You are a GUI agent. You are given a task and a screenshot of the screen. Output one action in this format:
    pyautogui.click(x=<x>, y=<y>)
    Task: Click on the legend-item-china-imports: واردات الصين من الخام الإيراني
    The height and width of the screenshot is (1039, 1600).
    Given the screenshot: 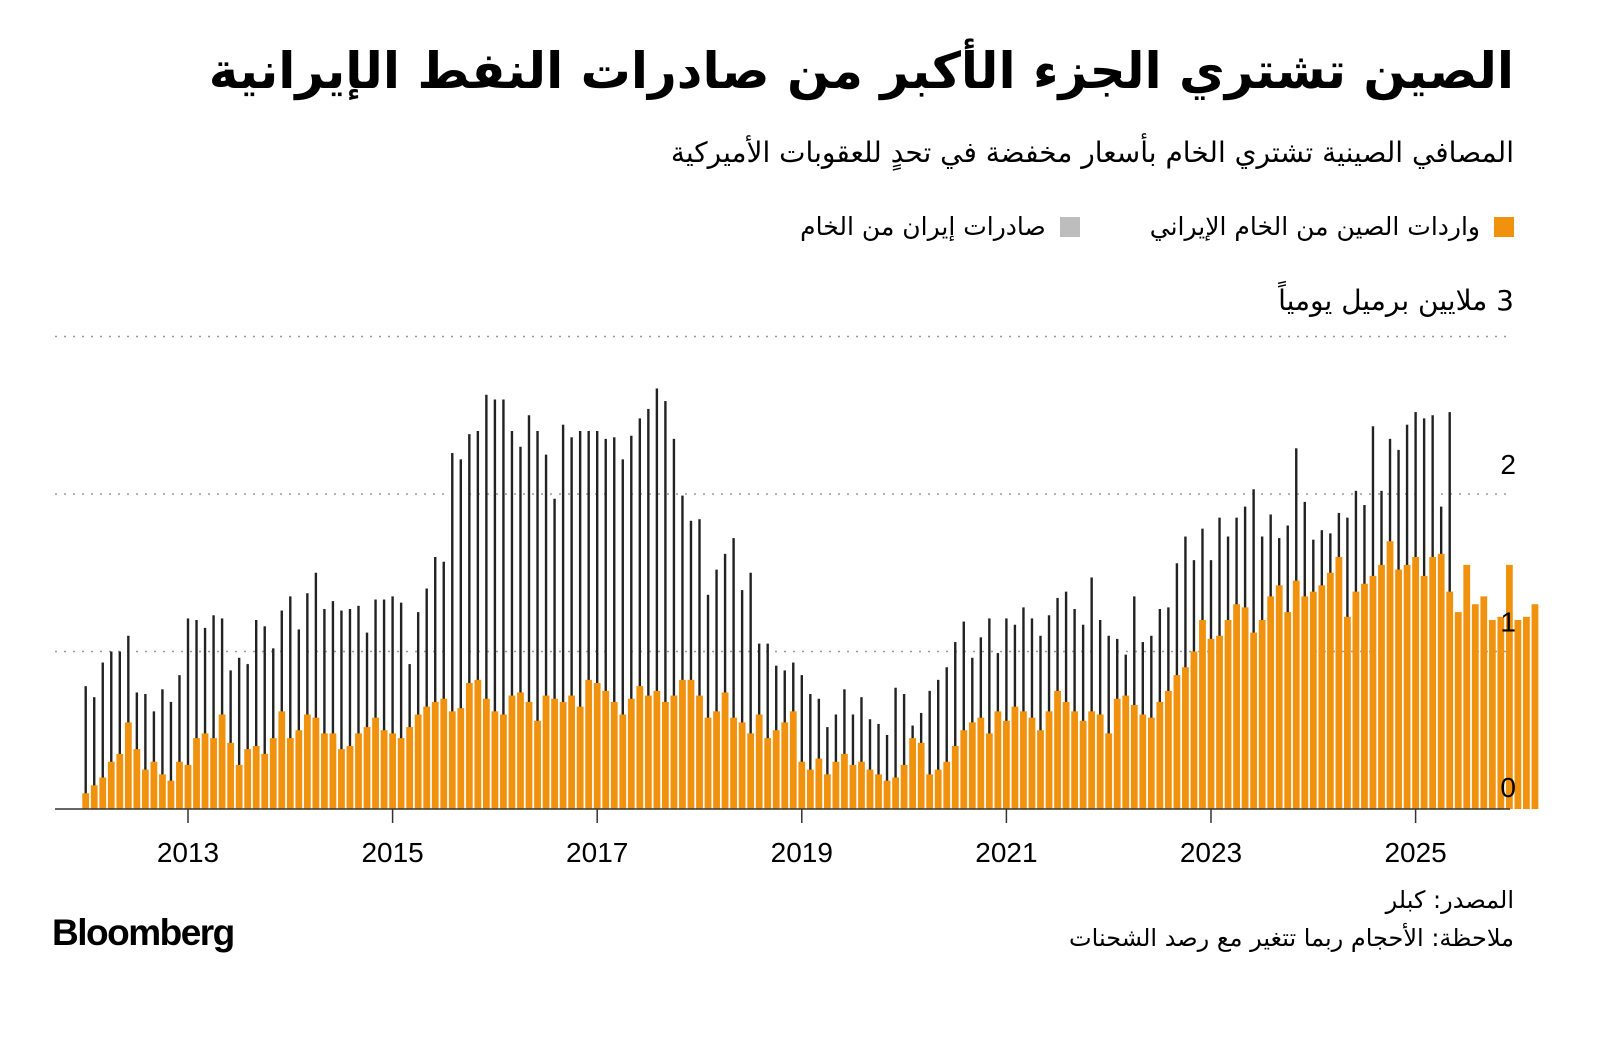 What is the action you would take?
    pyautogui.click(x=1332, y=226)
    